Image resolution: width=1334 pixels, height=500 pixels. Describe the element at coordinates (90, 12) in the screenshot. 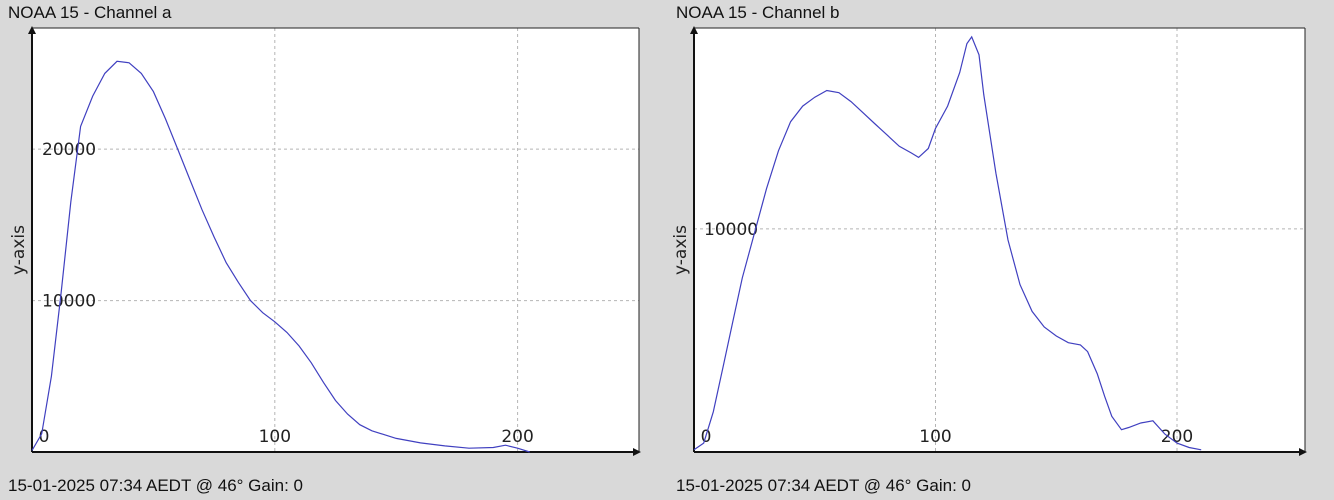

I see `chart-title: NOAA 15 - Channel a` at that location.